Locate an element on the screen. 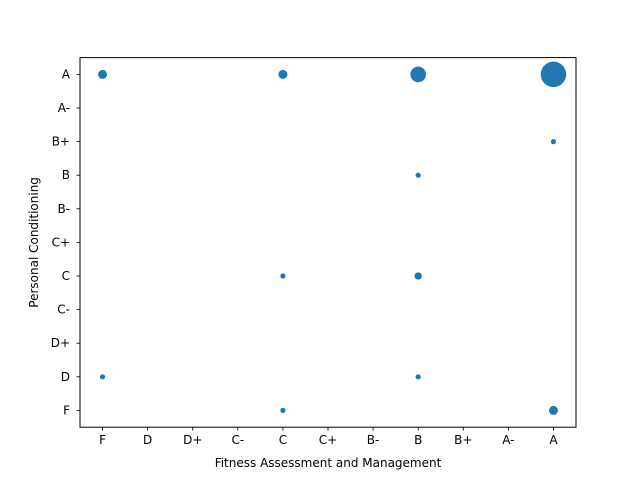 The width and height of the screenshot is (640, 480). y-axis-label: Personal Conditioning is located at coordinates (34, 242).